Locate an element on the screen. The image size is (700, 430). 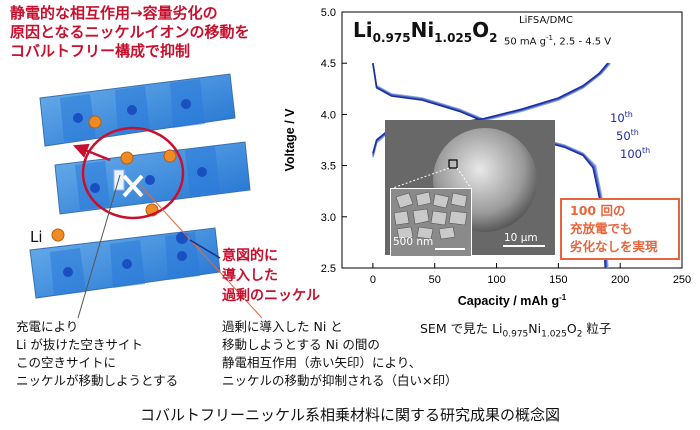
no-degradation-callout: 100 回の 充放電でも 劣化なしを実現 is located at coordinates (620, 229).